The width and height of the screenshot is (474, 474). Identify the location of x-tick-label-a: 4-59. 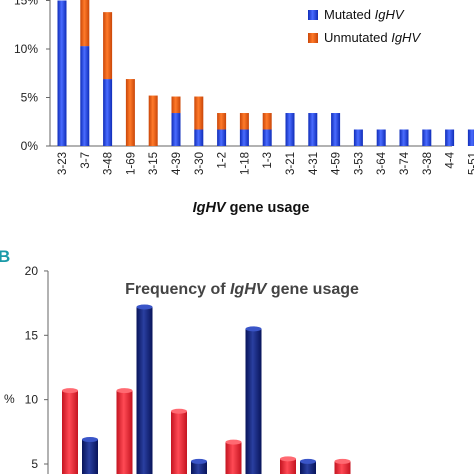
(337, 163).